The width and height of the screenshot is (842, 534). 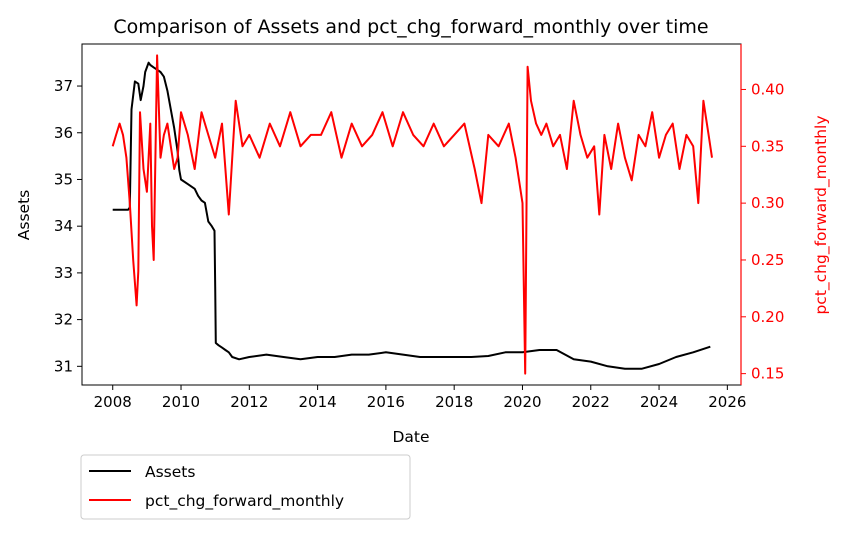 What do you see at coordinates (181, 402) in the screenshot?
I see `x-tick-label: 2010` at bounding box center [181, 402].